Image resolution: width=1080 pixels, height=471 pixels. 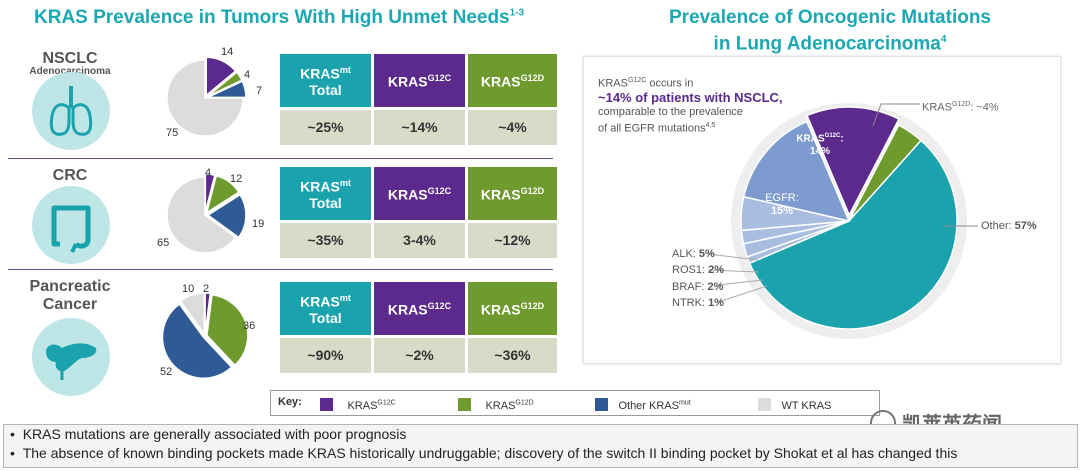 I want to click on nsclc-slice-wt, so click(x=205, y=98).